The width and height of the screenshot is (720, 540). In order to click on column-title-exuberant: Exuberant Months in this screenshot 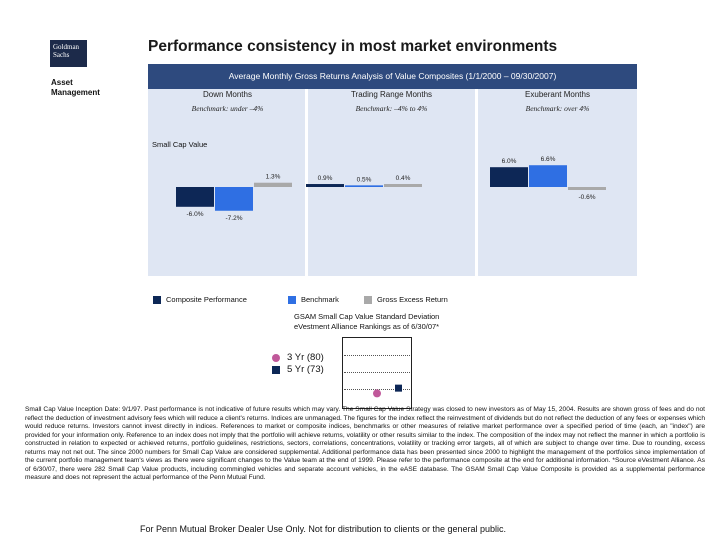, I will do `click(557, 94)`.